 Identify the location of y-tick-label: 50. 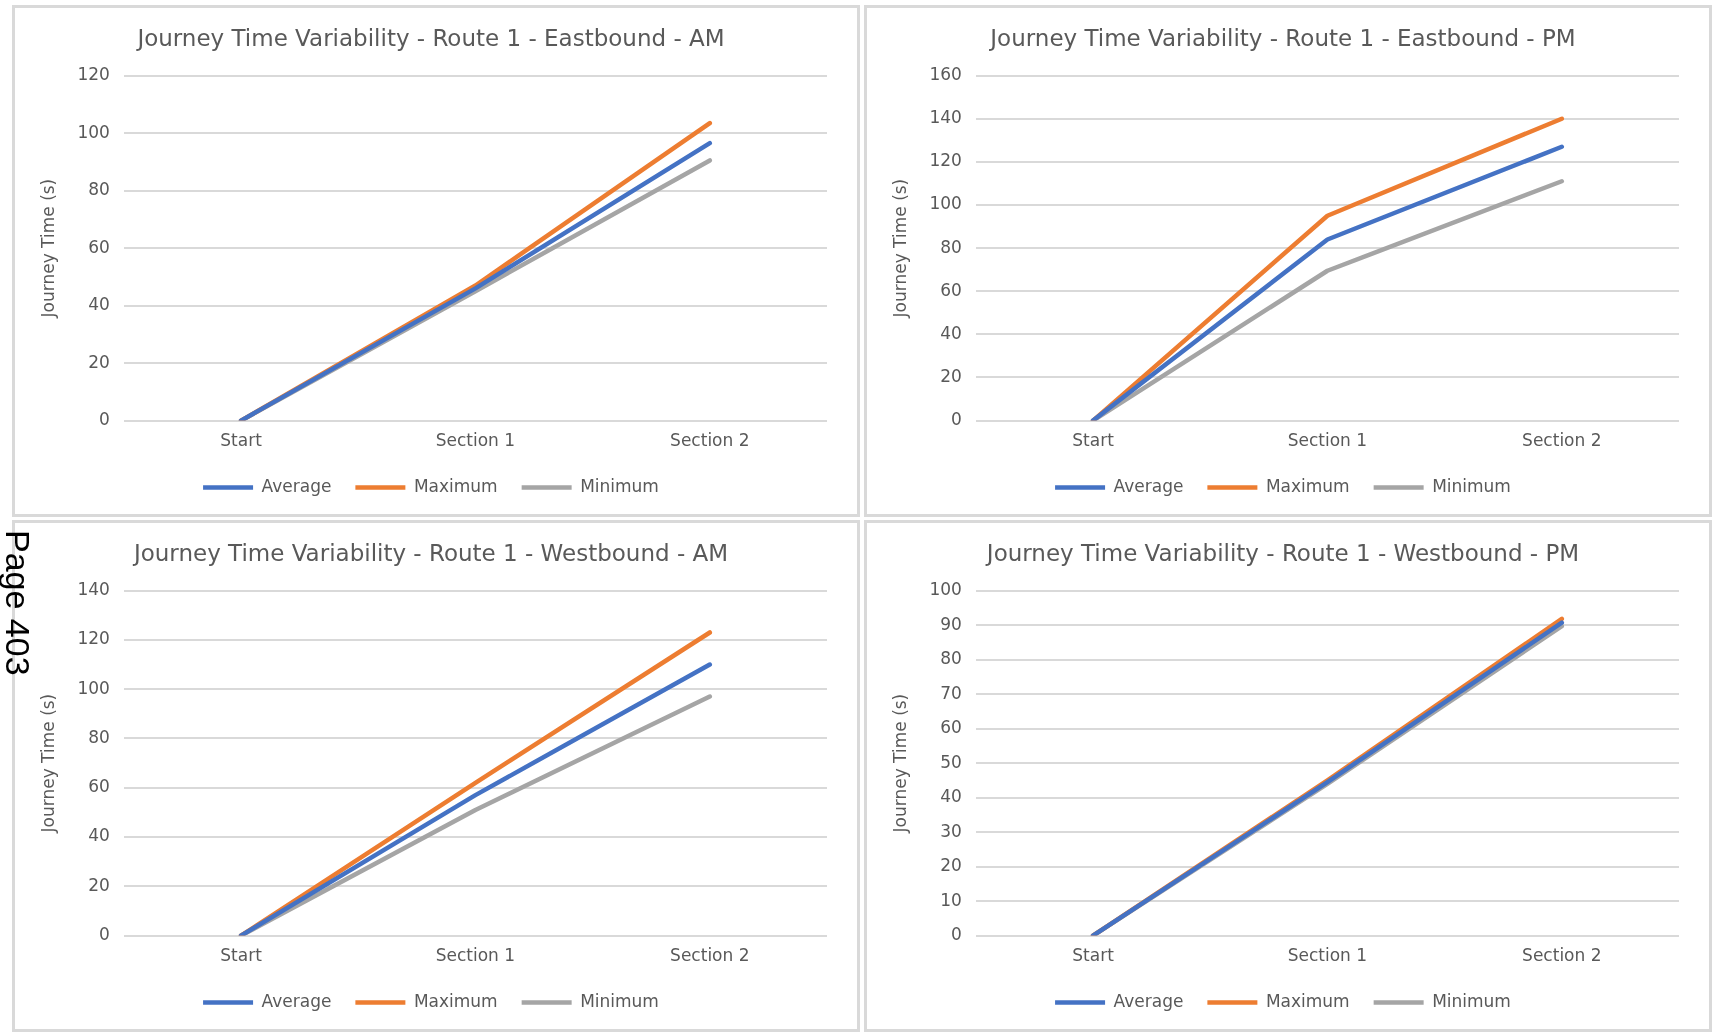
(951, 761).